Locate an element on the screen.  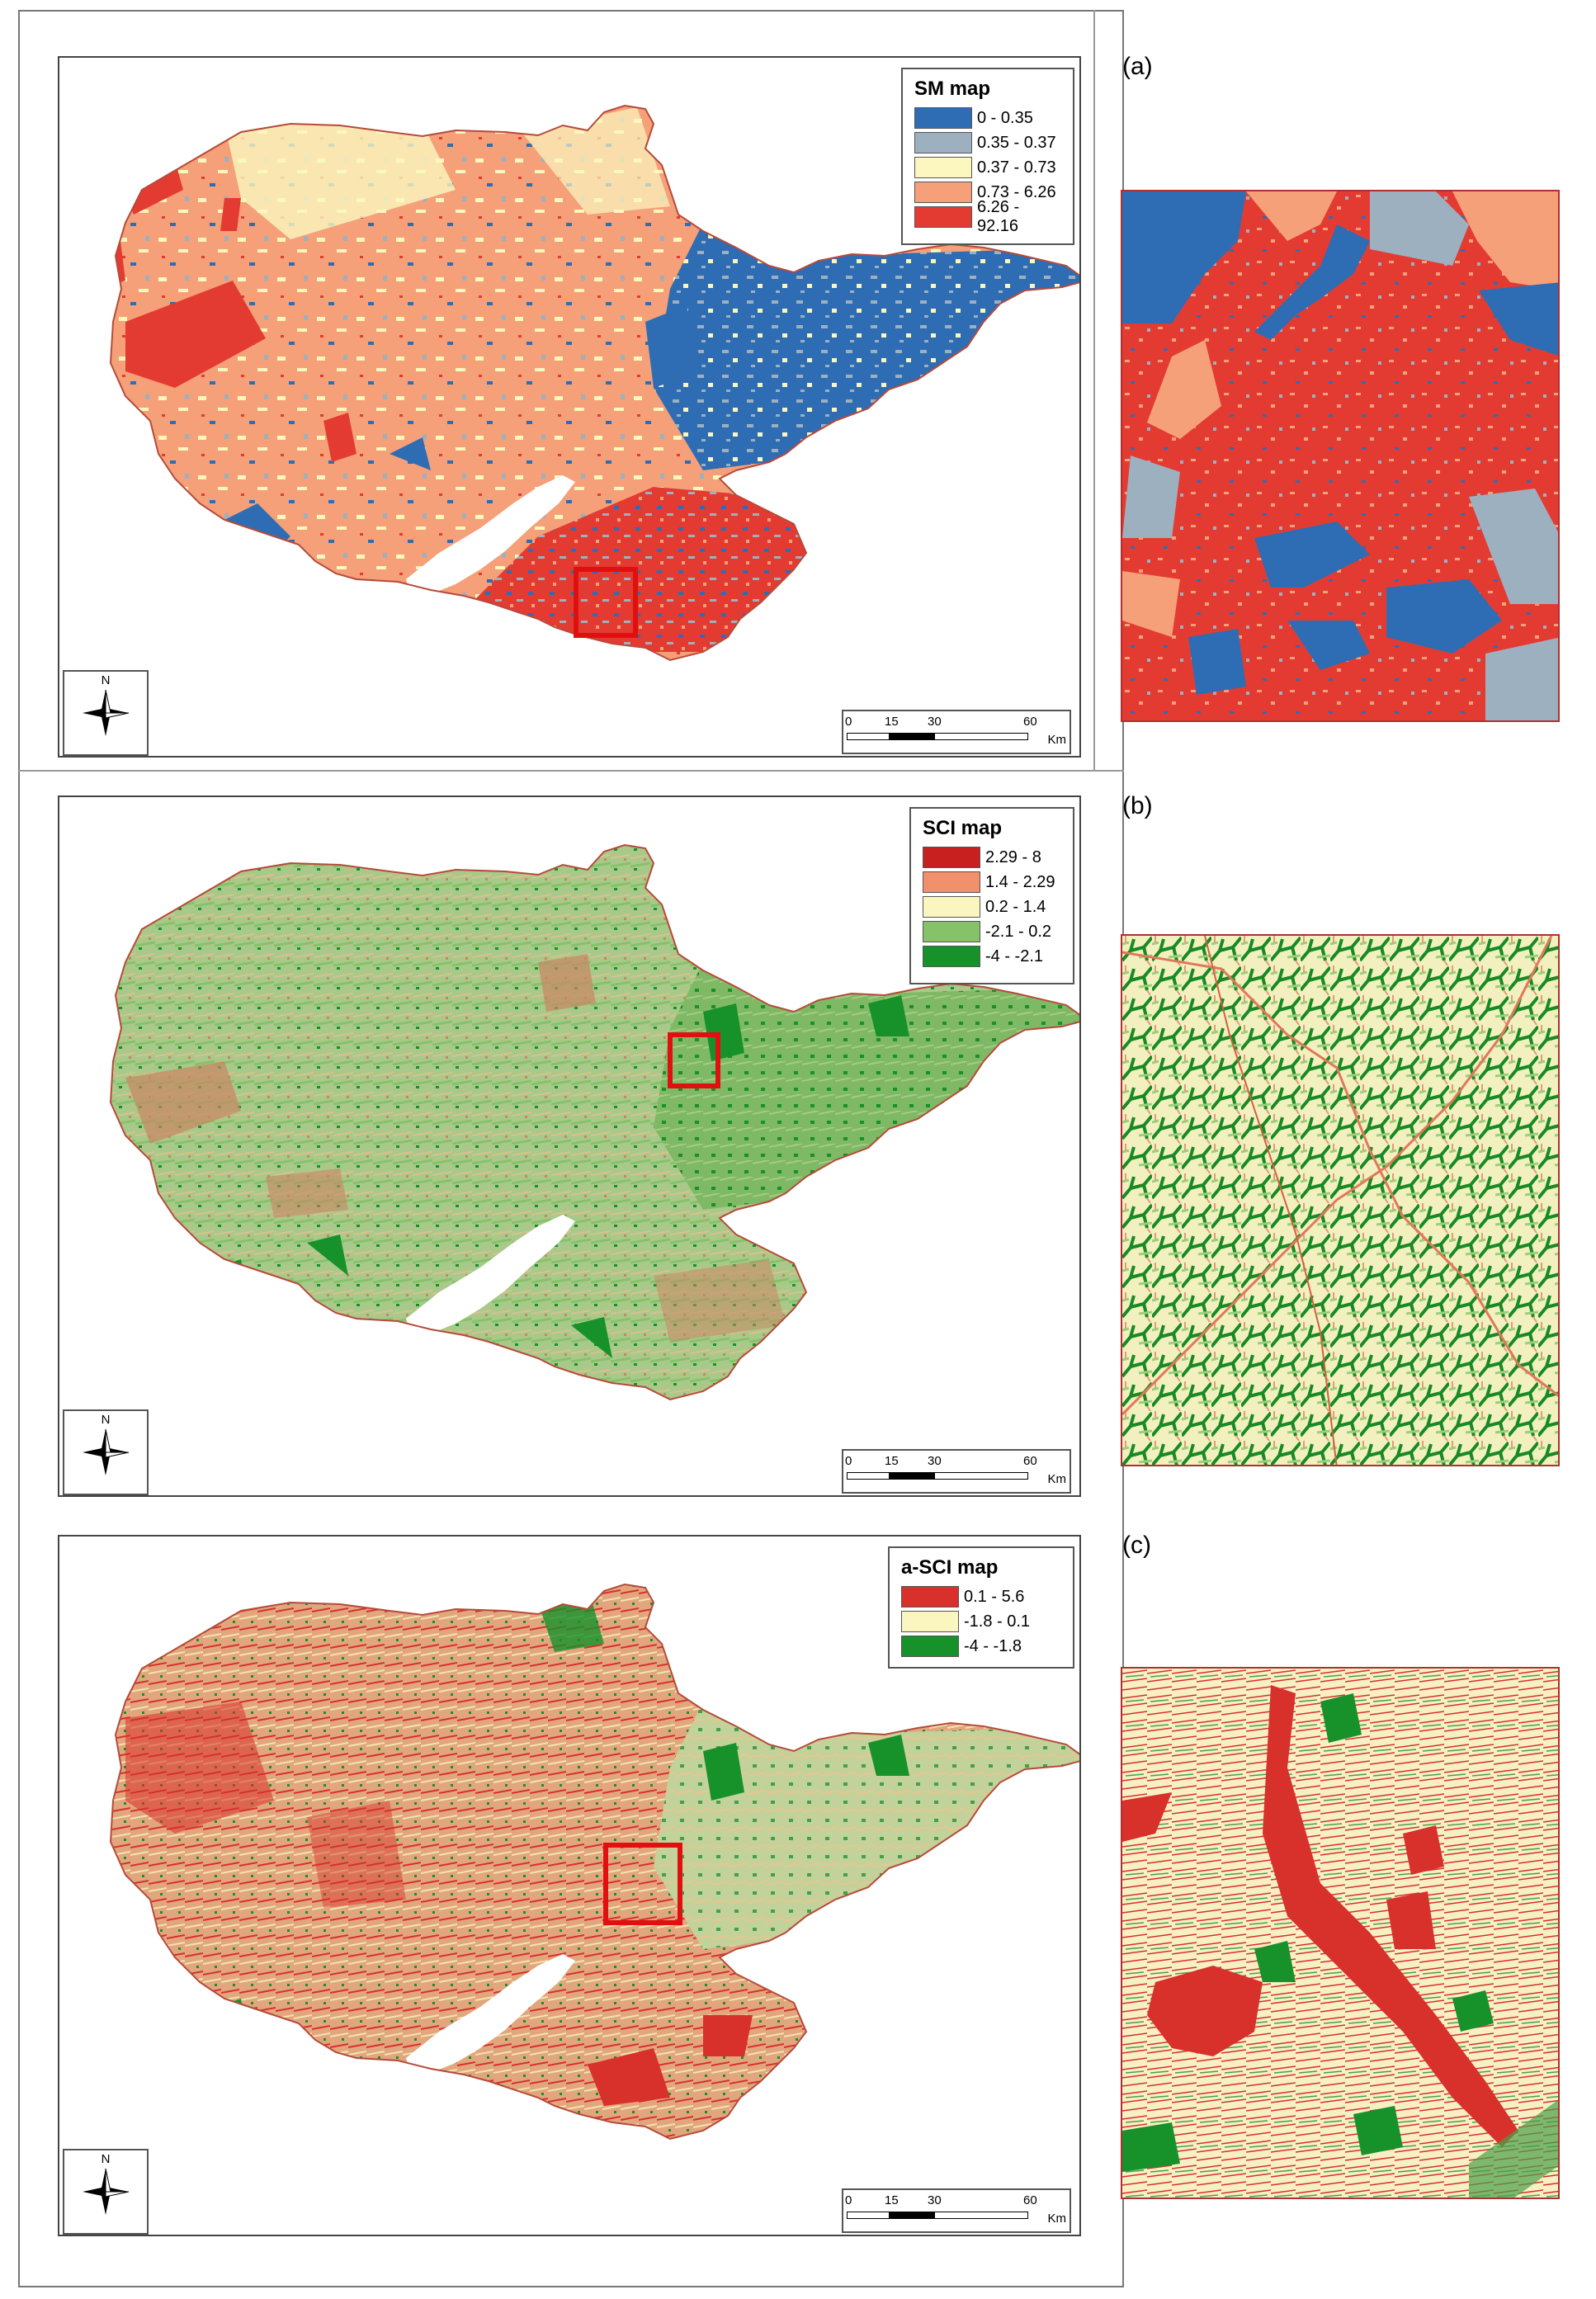
sci-zoom-graphic is located at coordinates (1340, 1201).